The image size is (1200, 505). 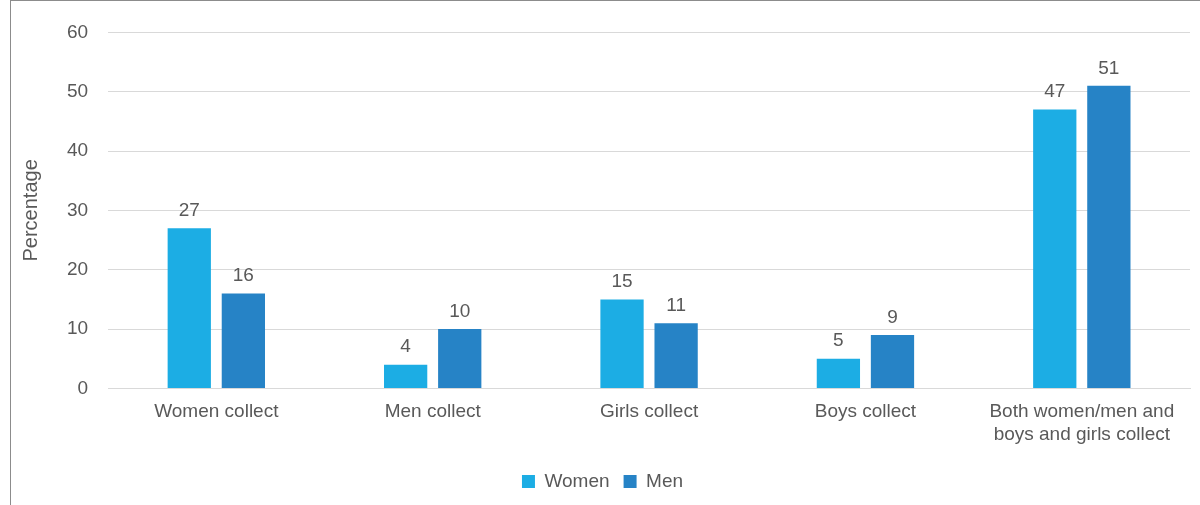 What do you see at coordinates (77, 31) in the screenshot?
I see `y-tick-label: 60` at bounding box center [77, 31].